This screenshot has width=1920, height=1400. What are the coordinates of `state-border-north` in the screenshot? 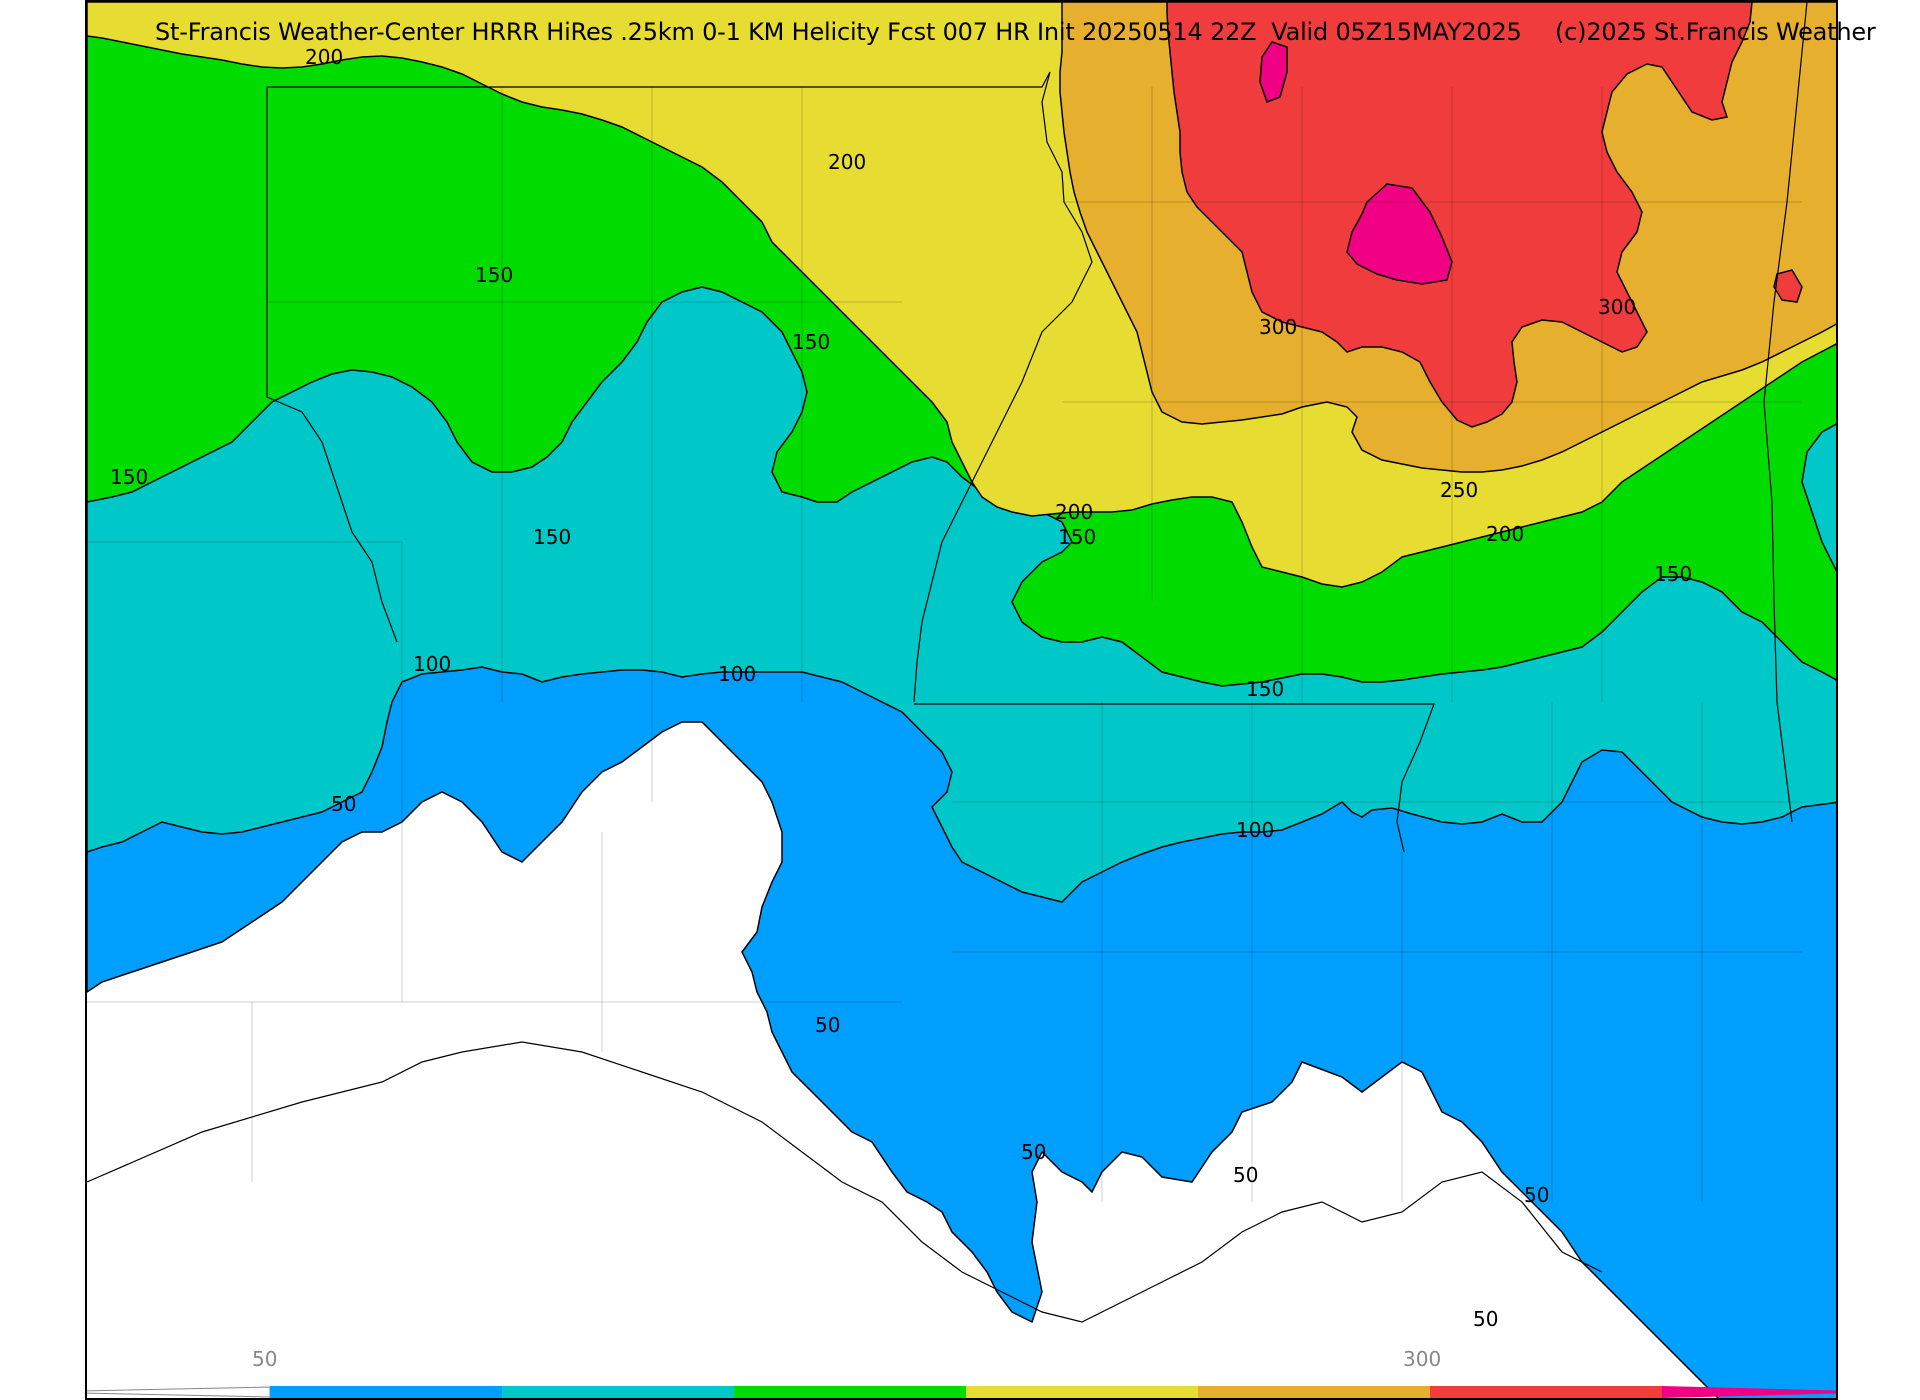 It's located at (659, 79).